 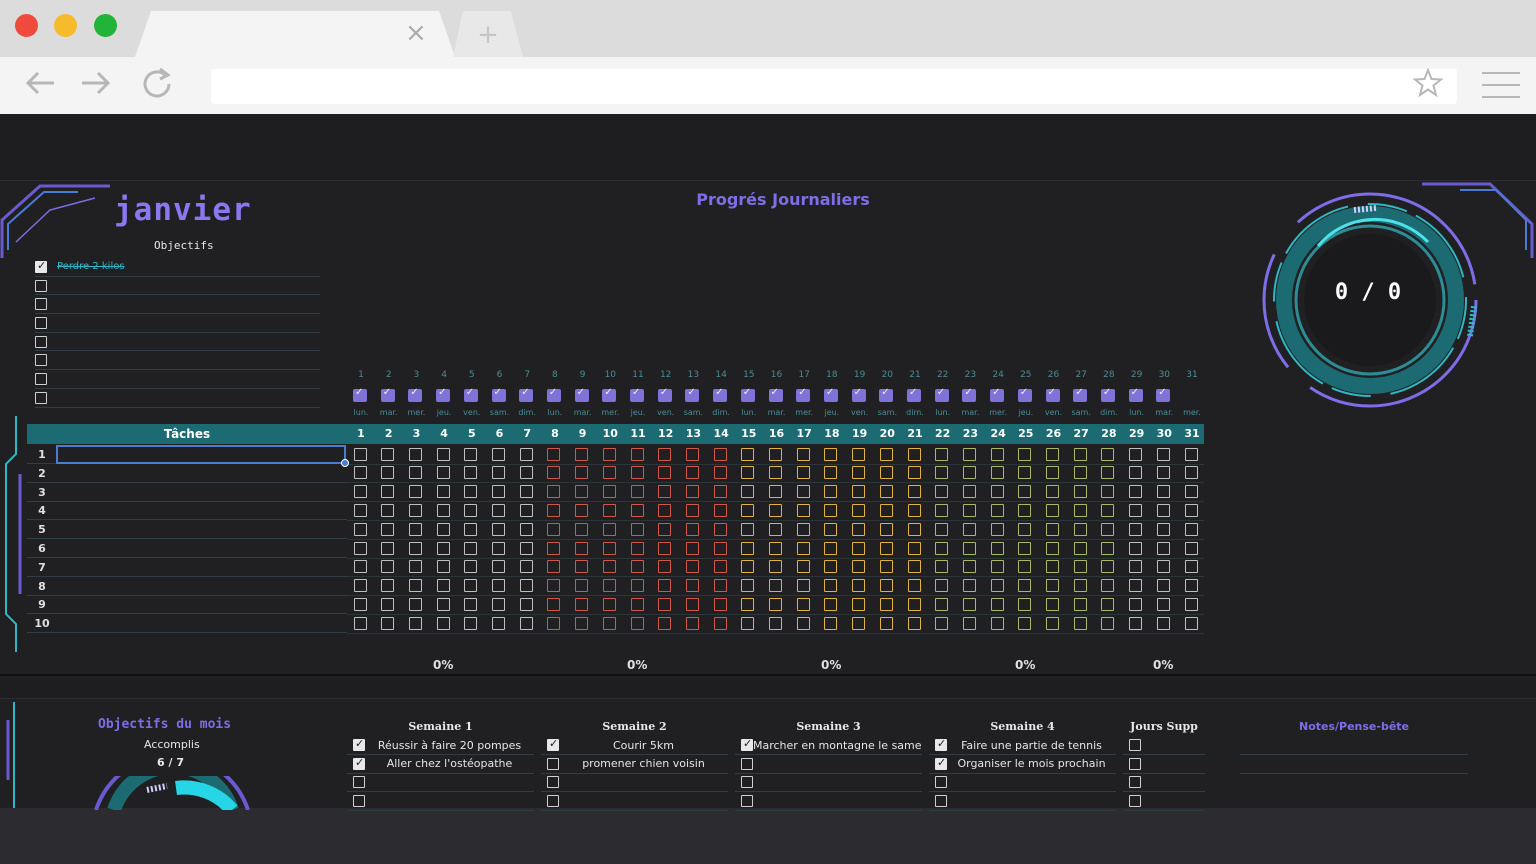 I want to click on objective-checkbox, so click(x=41, y=341).